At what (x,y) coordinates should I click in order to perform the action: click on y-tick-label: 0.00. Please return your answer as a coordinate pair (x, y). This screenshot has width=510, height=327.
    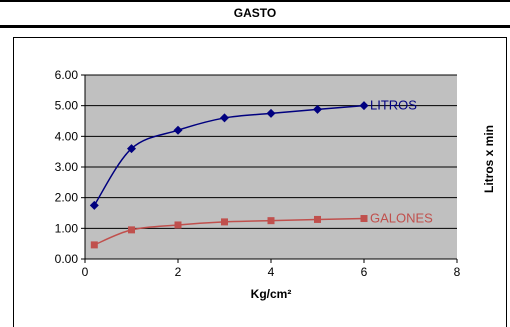
    Looking at the image, I should click on (67, 259).